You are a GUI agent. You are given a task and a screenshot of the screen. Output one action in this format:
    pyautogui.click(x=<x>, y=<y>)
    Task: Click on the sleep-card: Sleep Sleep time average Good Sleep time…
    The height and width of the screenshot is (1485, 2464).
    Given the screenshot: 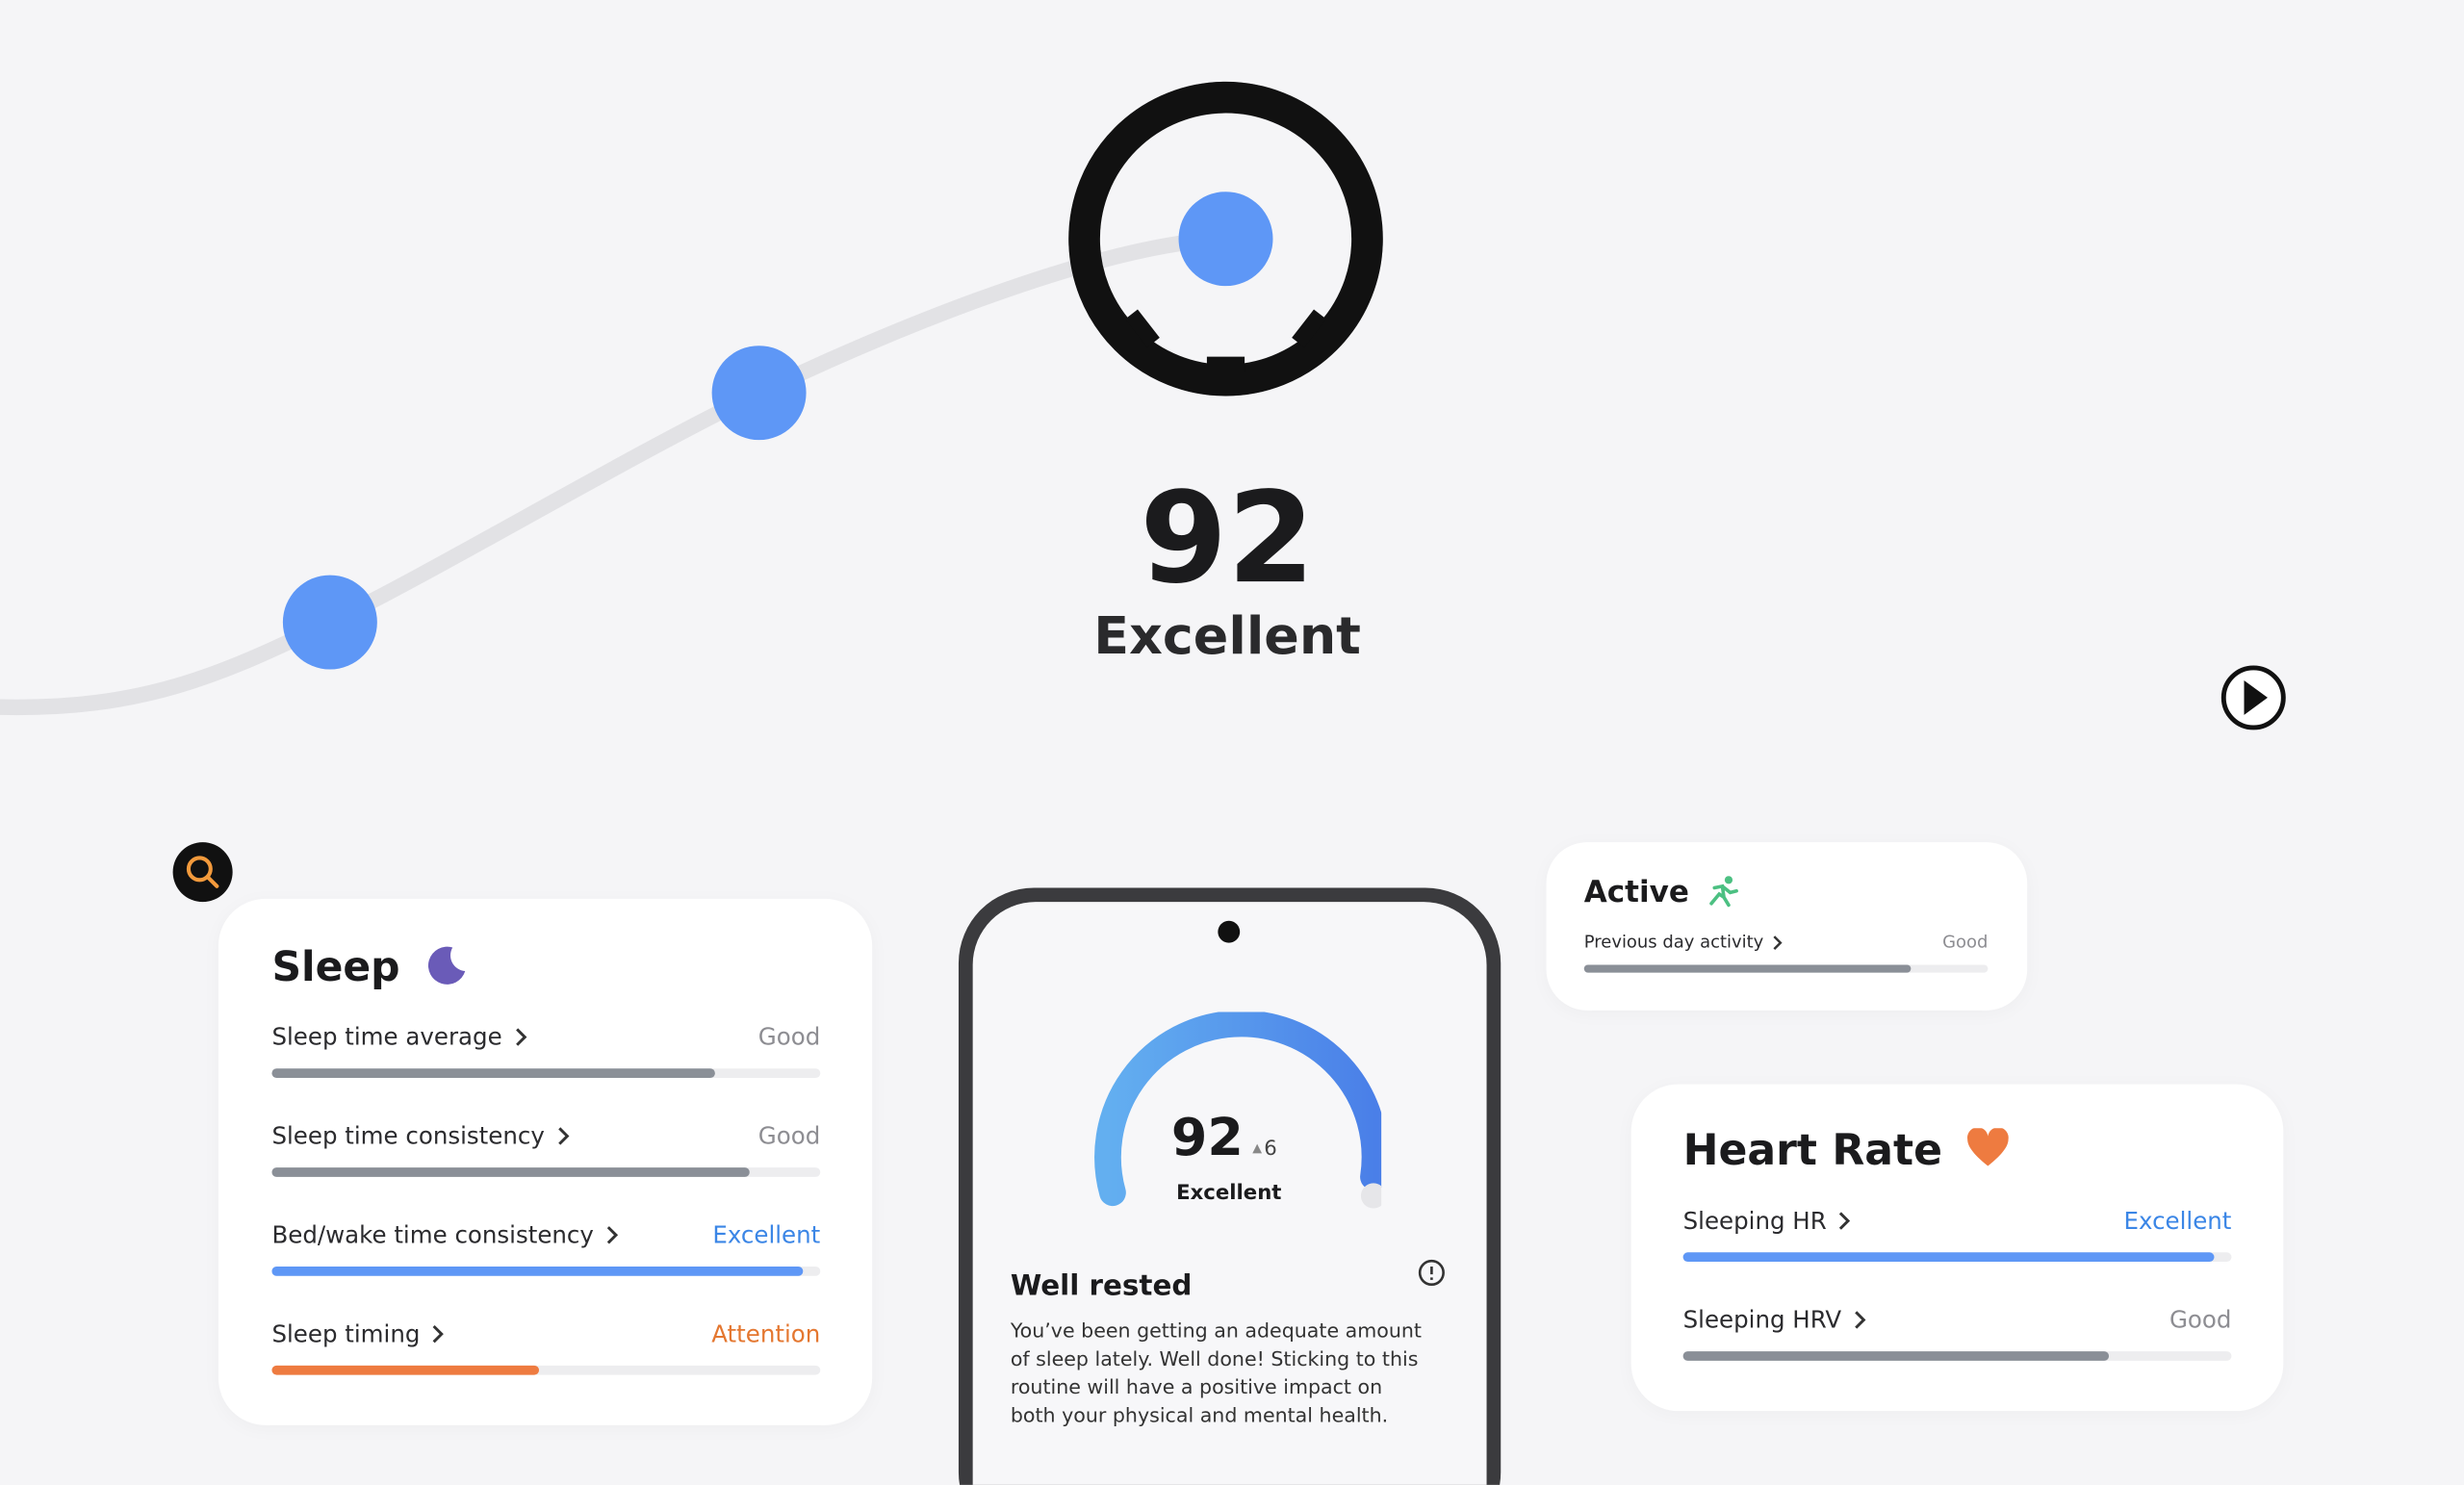 What is the action you would take?
    pyautogui.click(x=545, y=1161)
    